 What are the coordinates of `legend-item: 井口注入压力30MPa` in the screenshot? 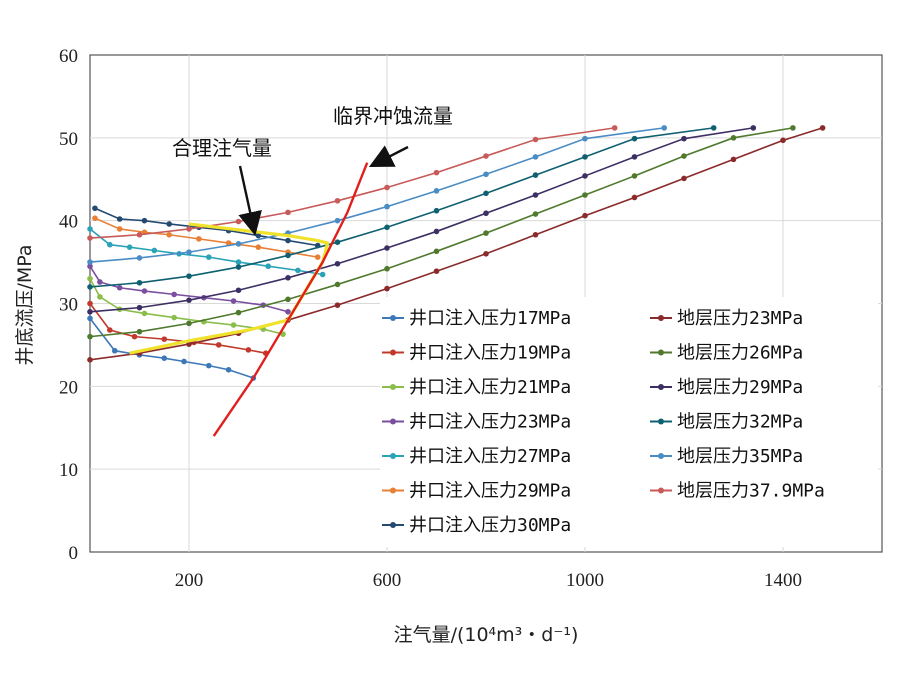 It's located at (476, 525).